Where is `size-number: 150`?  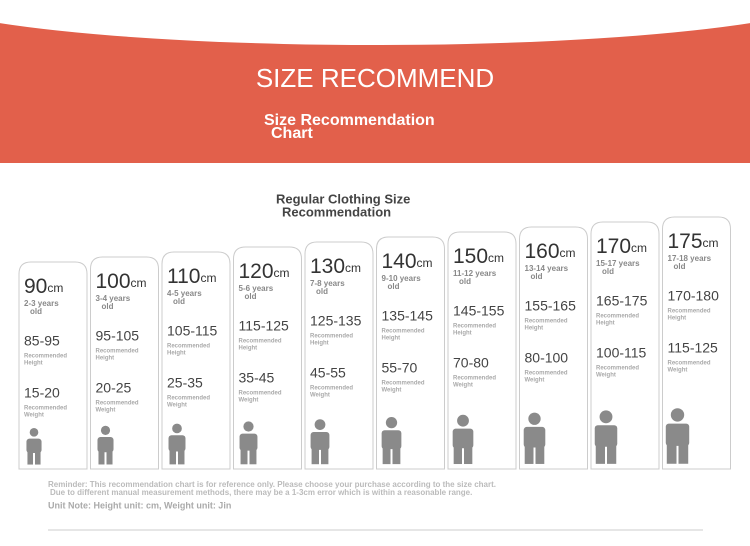 size-number: 150 is located at coordinates (470, 256).